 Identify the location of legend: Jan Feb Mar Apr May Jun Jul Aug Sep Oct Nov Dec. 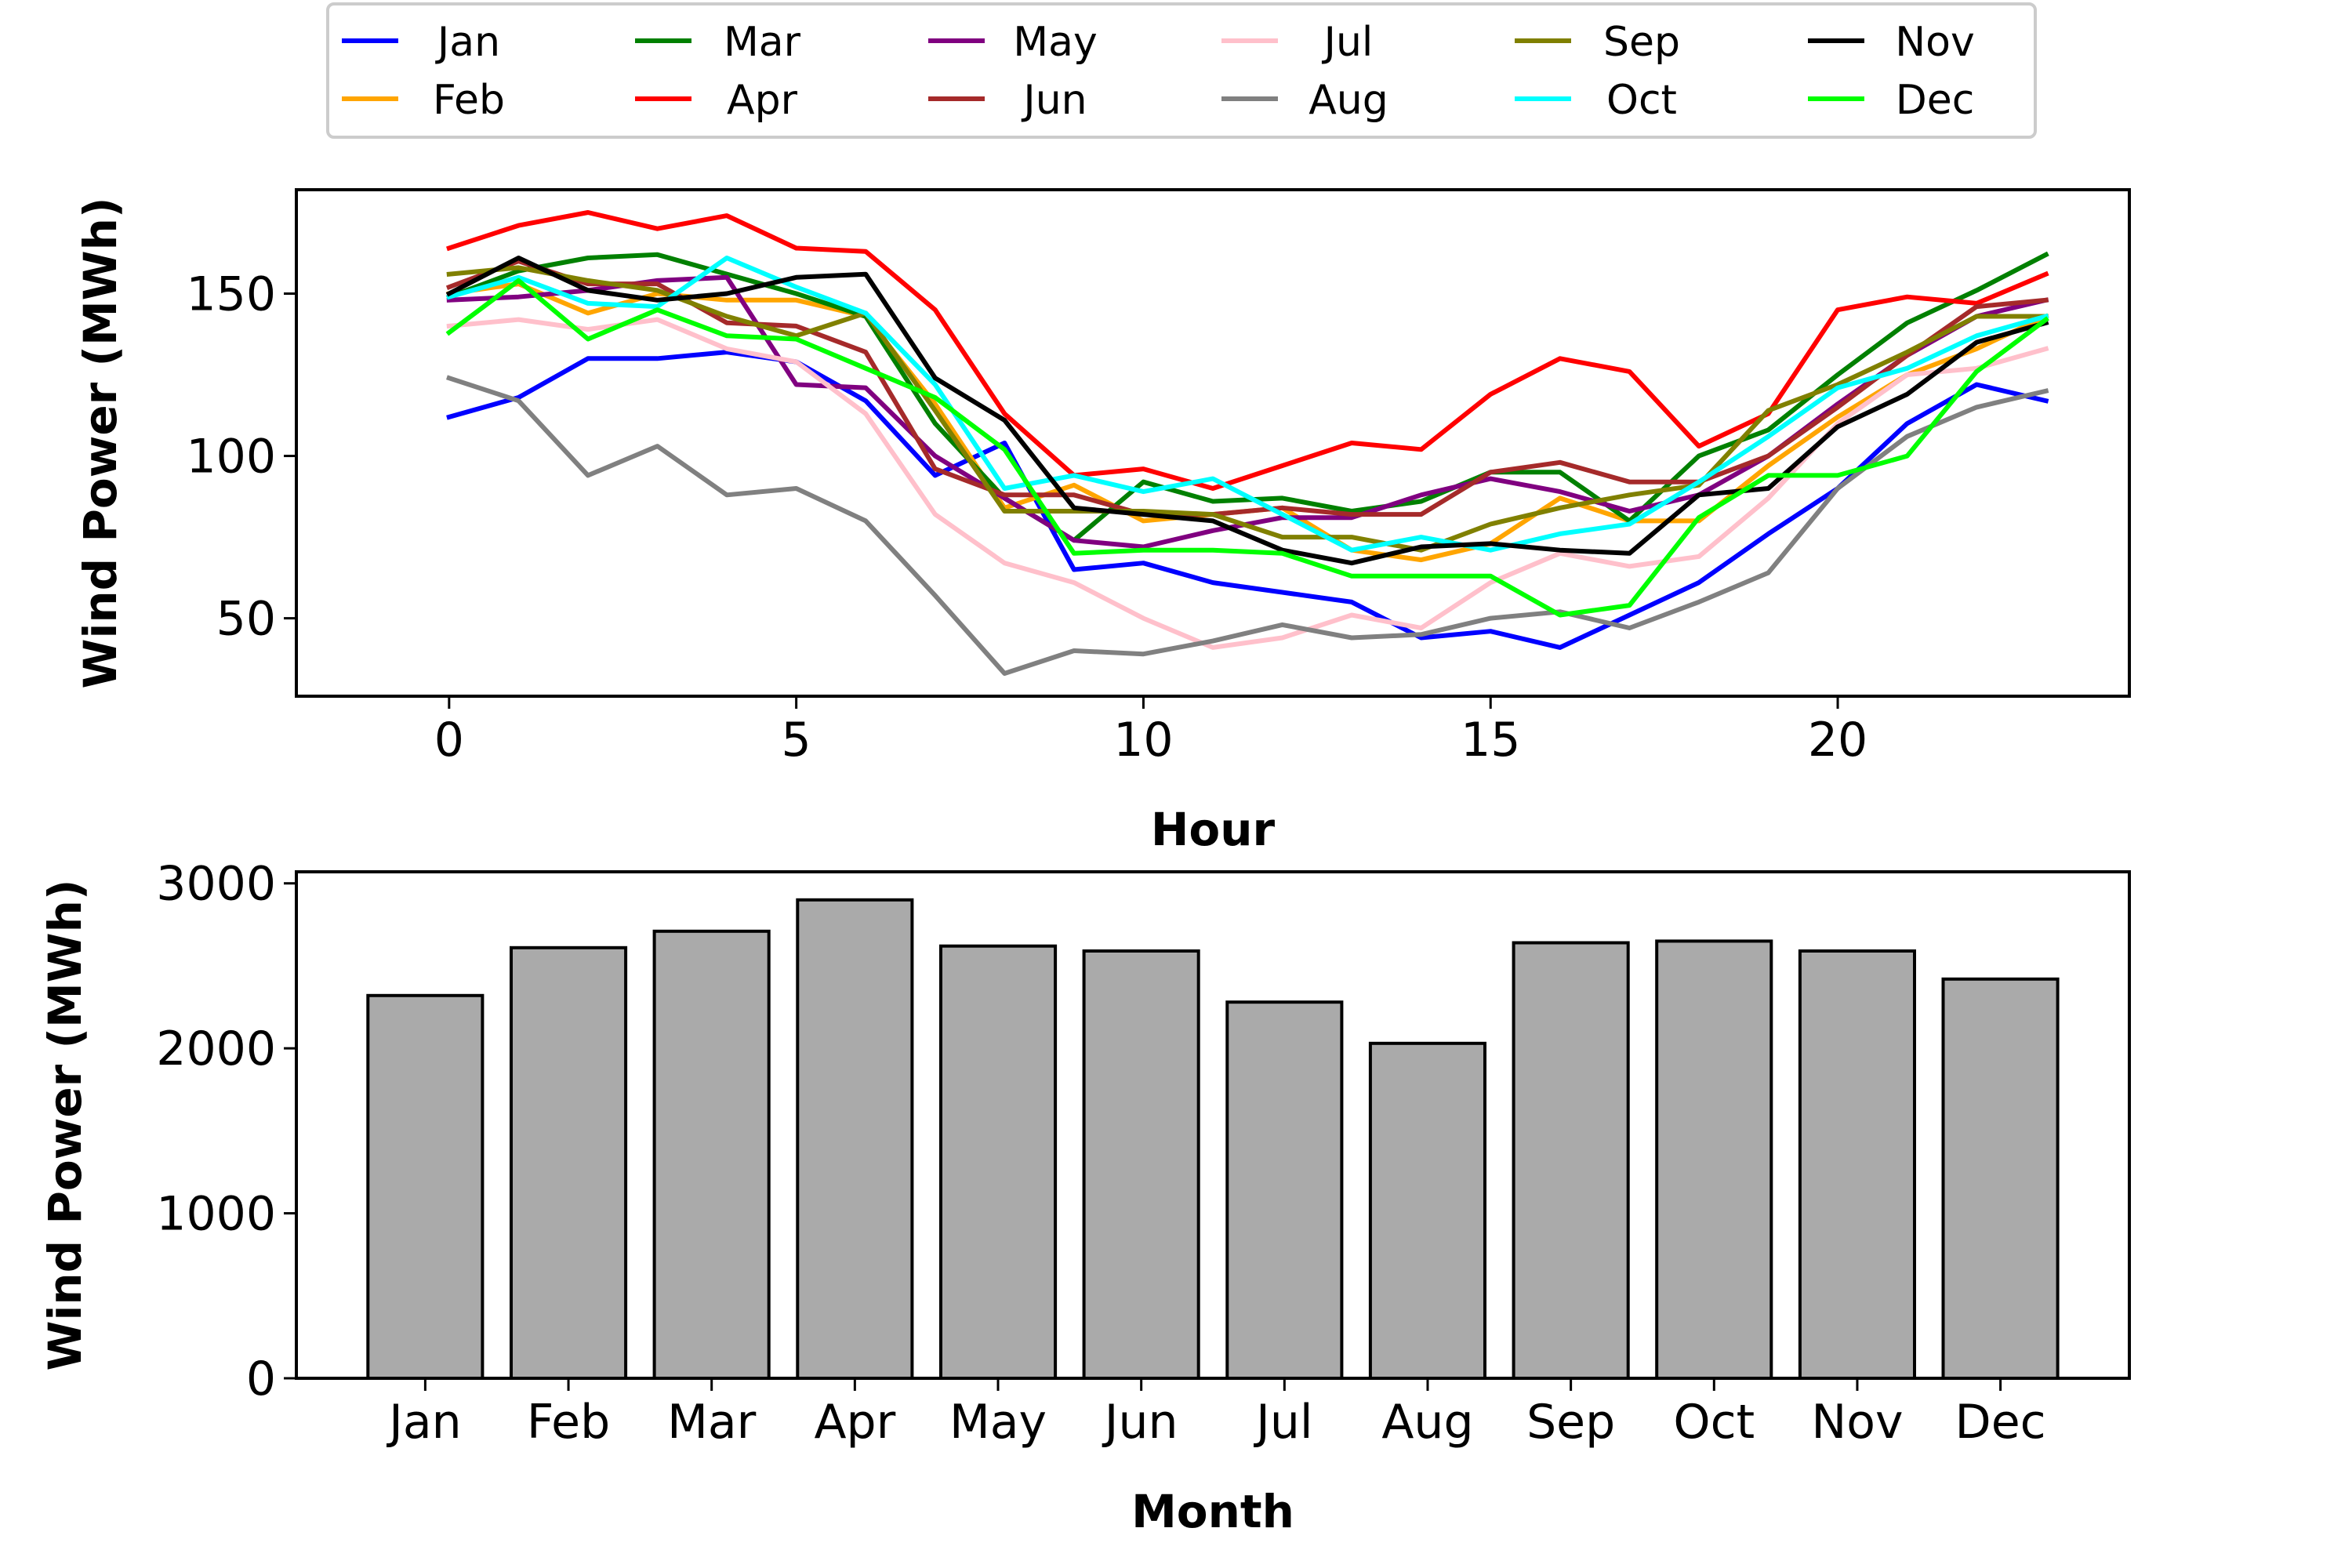
(1181, 70).